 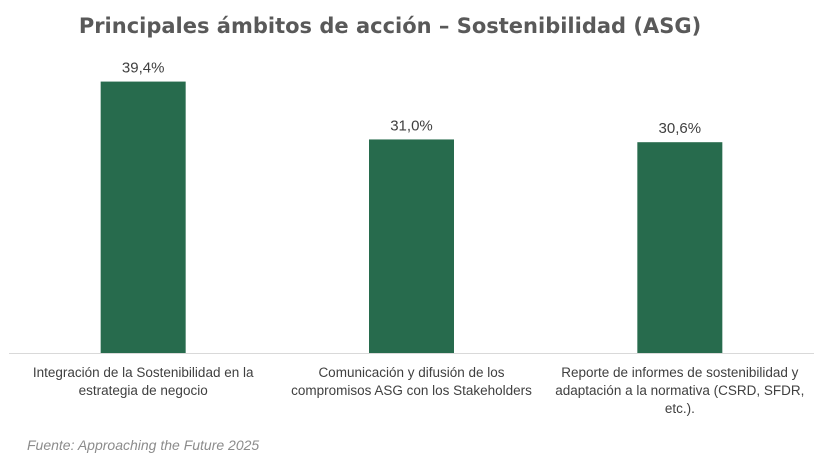 What do you see at coordinates (680, 128) in the screenshot?
I see `data-label-3: 30,6%` at bounding box center [680, 128].